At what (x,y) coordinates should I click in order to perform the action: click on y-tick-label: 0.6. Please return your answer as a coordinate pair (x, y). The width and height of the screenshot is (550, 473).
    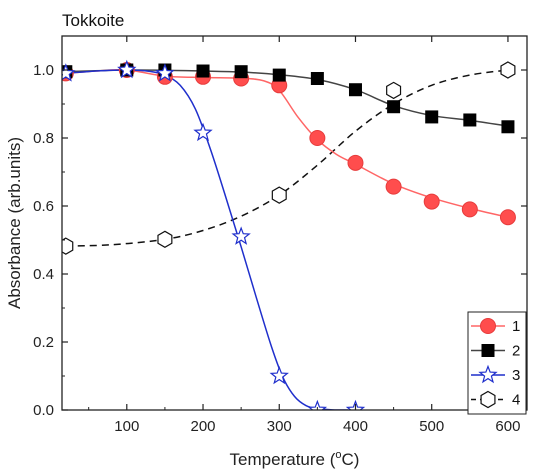
    Looking at the image, I should click on (43, 206).